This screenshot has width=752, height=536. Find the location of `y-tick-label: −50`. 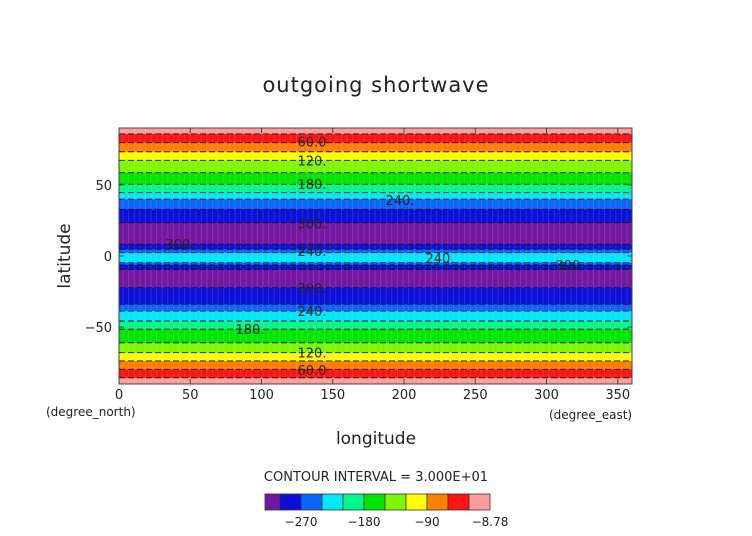

y-tick-label: −50 is located at coordinates (98, 328).